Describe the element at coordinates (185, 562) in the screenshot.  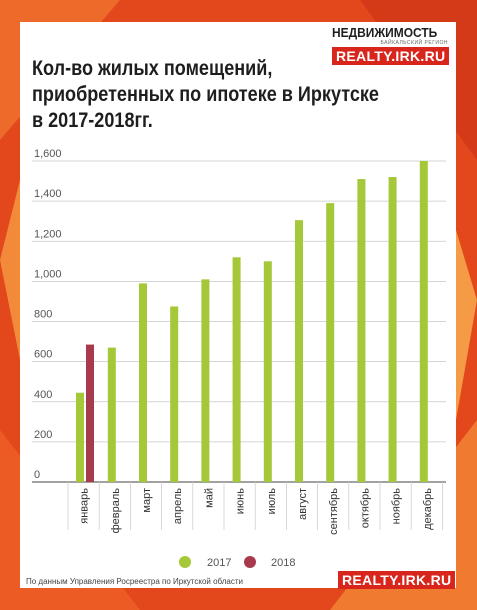
I see `legend-marker-2017` at that location.